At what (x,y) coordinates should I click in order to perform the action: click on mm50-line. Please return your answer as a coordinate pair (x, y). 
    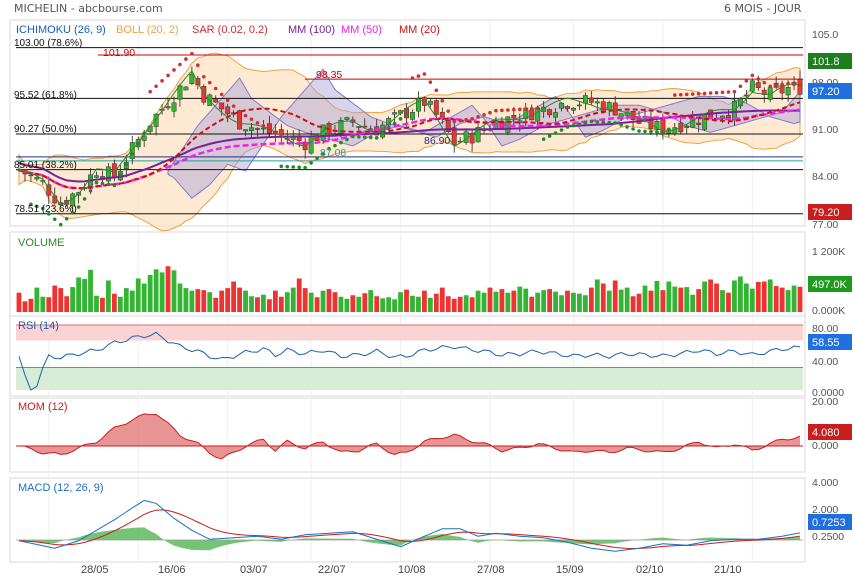
    Looking at the image, I should click on (409, 149).